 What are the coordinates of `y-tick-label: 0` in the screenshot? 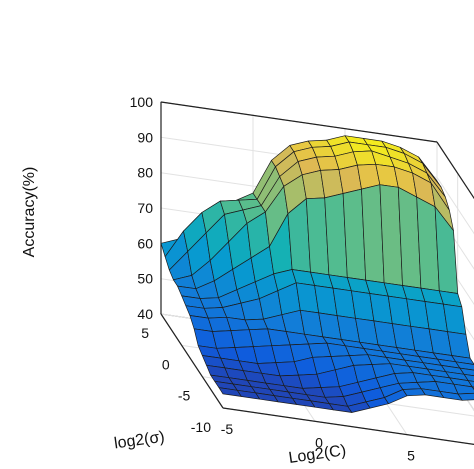 It's located at (166, 364).